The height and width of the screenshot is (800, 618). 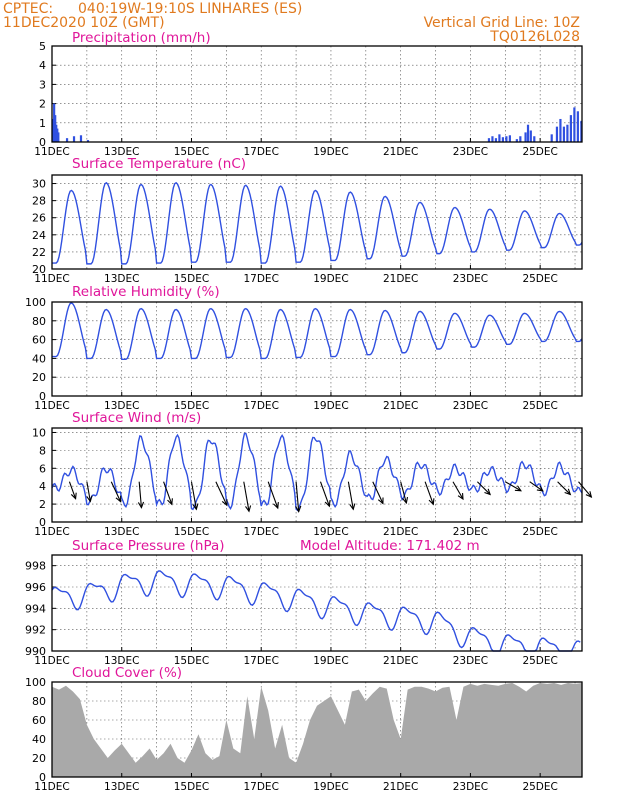 I want to click on pressure-altitude-annotation: Model Altitude: 171.402 m, so click(x=390, y=546).